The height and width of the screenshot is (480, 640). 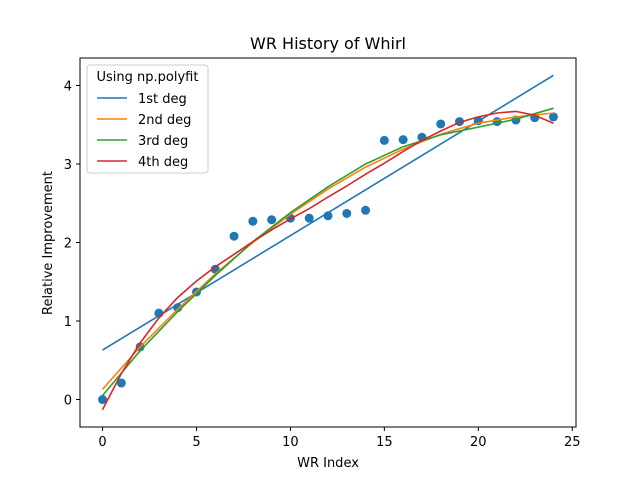 I want to click on y-axis: 0 1 2 3 4, so click(x=72, y=244).